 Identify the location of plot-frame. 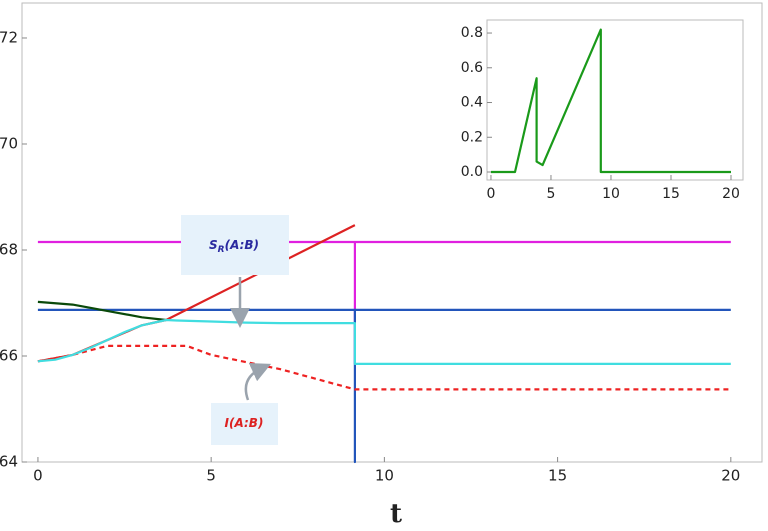
(615, 100).